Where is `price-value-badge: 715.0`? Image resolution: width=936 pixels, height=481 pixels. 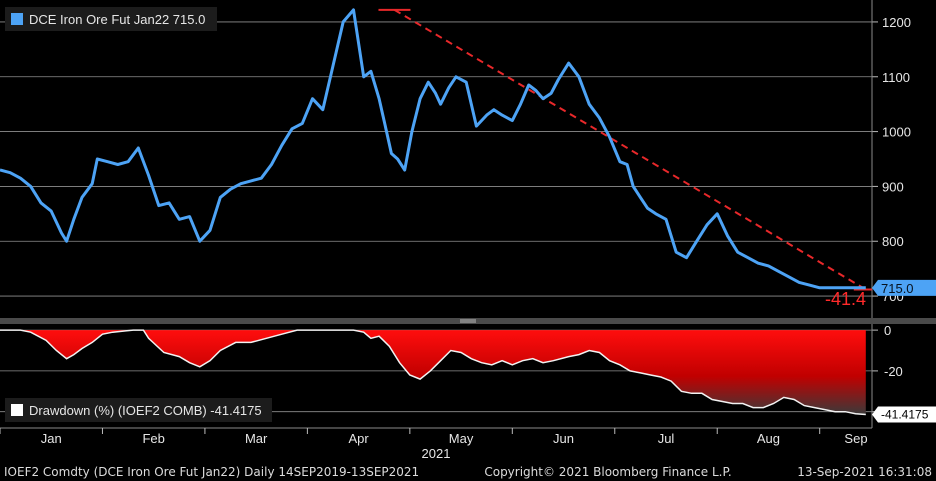 price-value-badge: 715.0 is located at coordinates (904, 287).